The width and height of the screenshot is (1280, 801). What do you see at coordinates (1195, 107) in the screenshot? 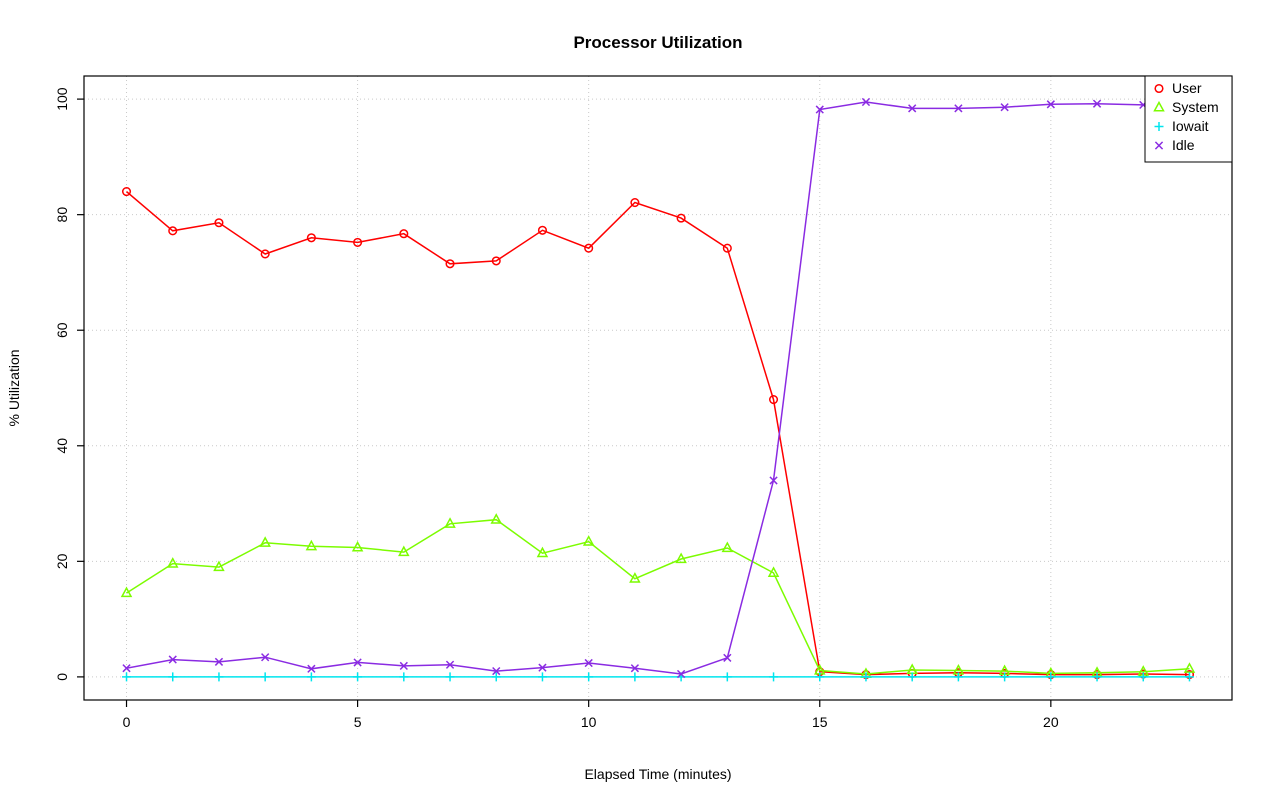
I see `legend-item-label: System` at bounding box center [1195, 107].